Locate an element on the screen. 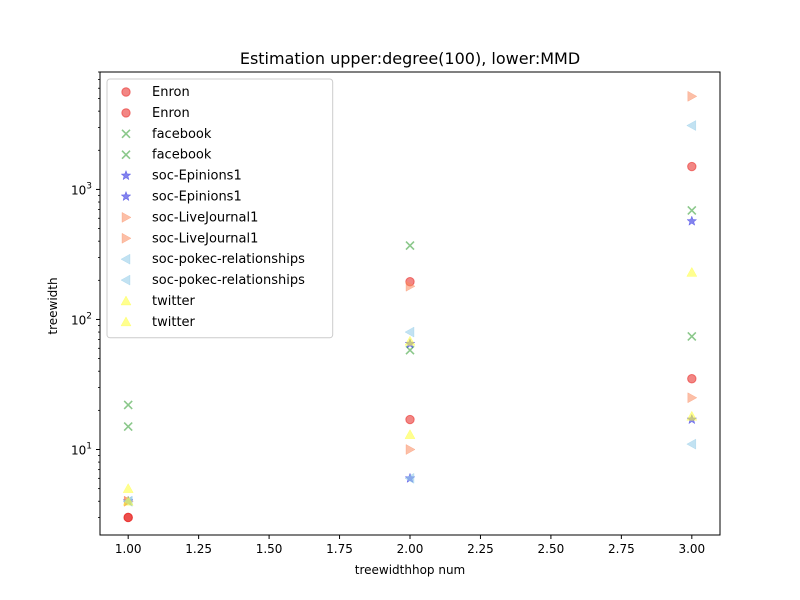 This screenshot has width=800, height=600. y-tick-label: 10² is located at coordinates (81, 319).